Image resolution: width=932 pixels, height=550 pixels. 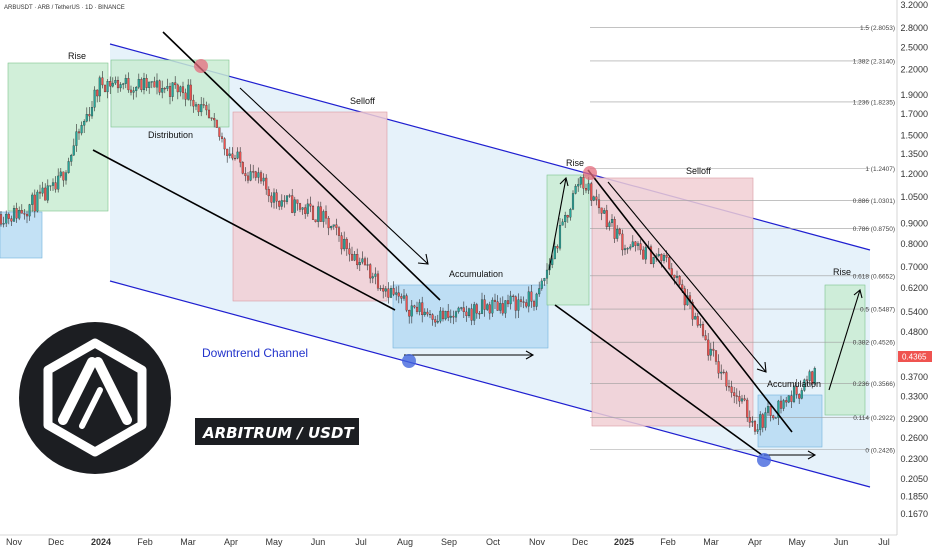 I want to click on y-tick-label: 0.6200, so click(x=914, y=288).